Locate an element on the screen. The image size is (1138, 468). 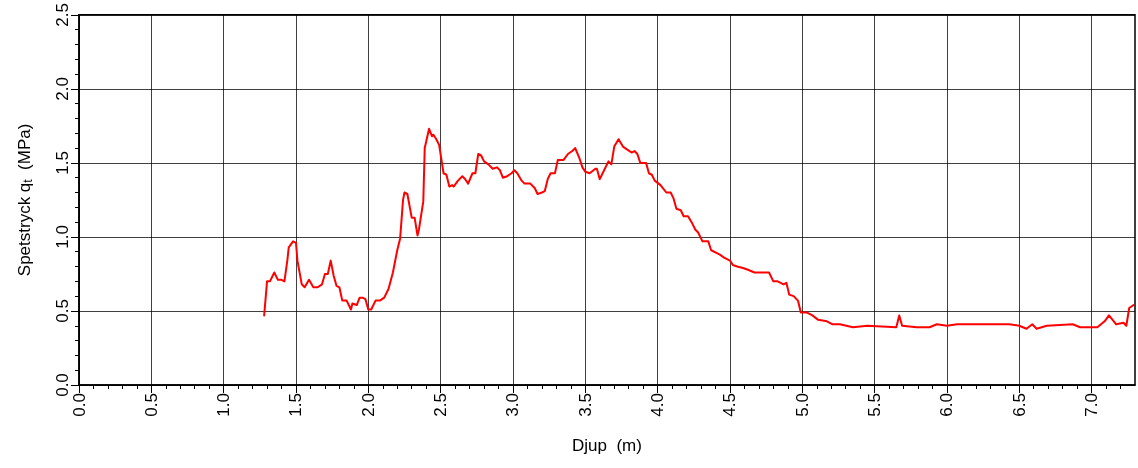
x-tick-label: 5.5 is located at coordinates (875, 405).